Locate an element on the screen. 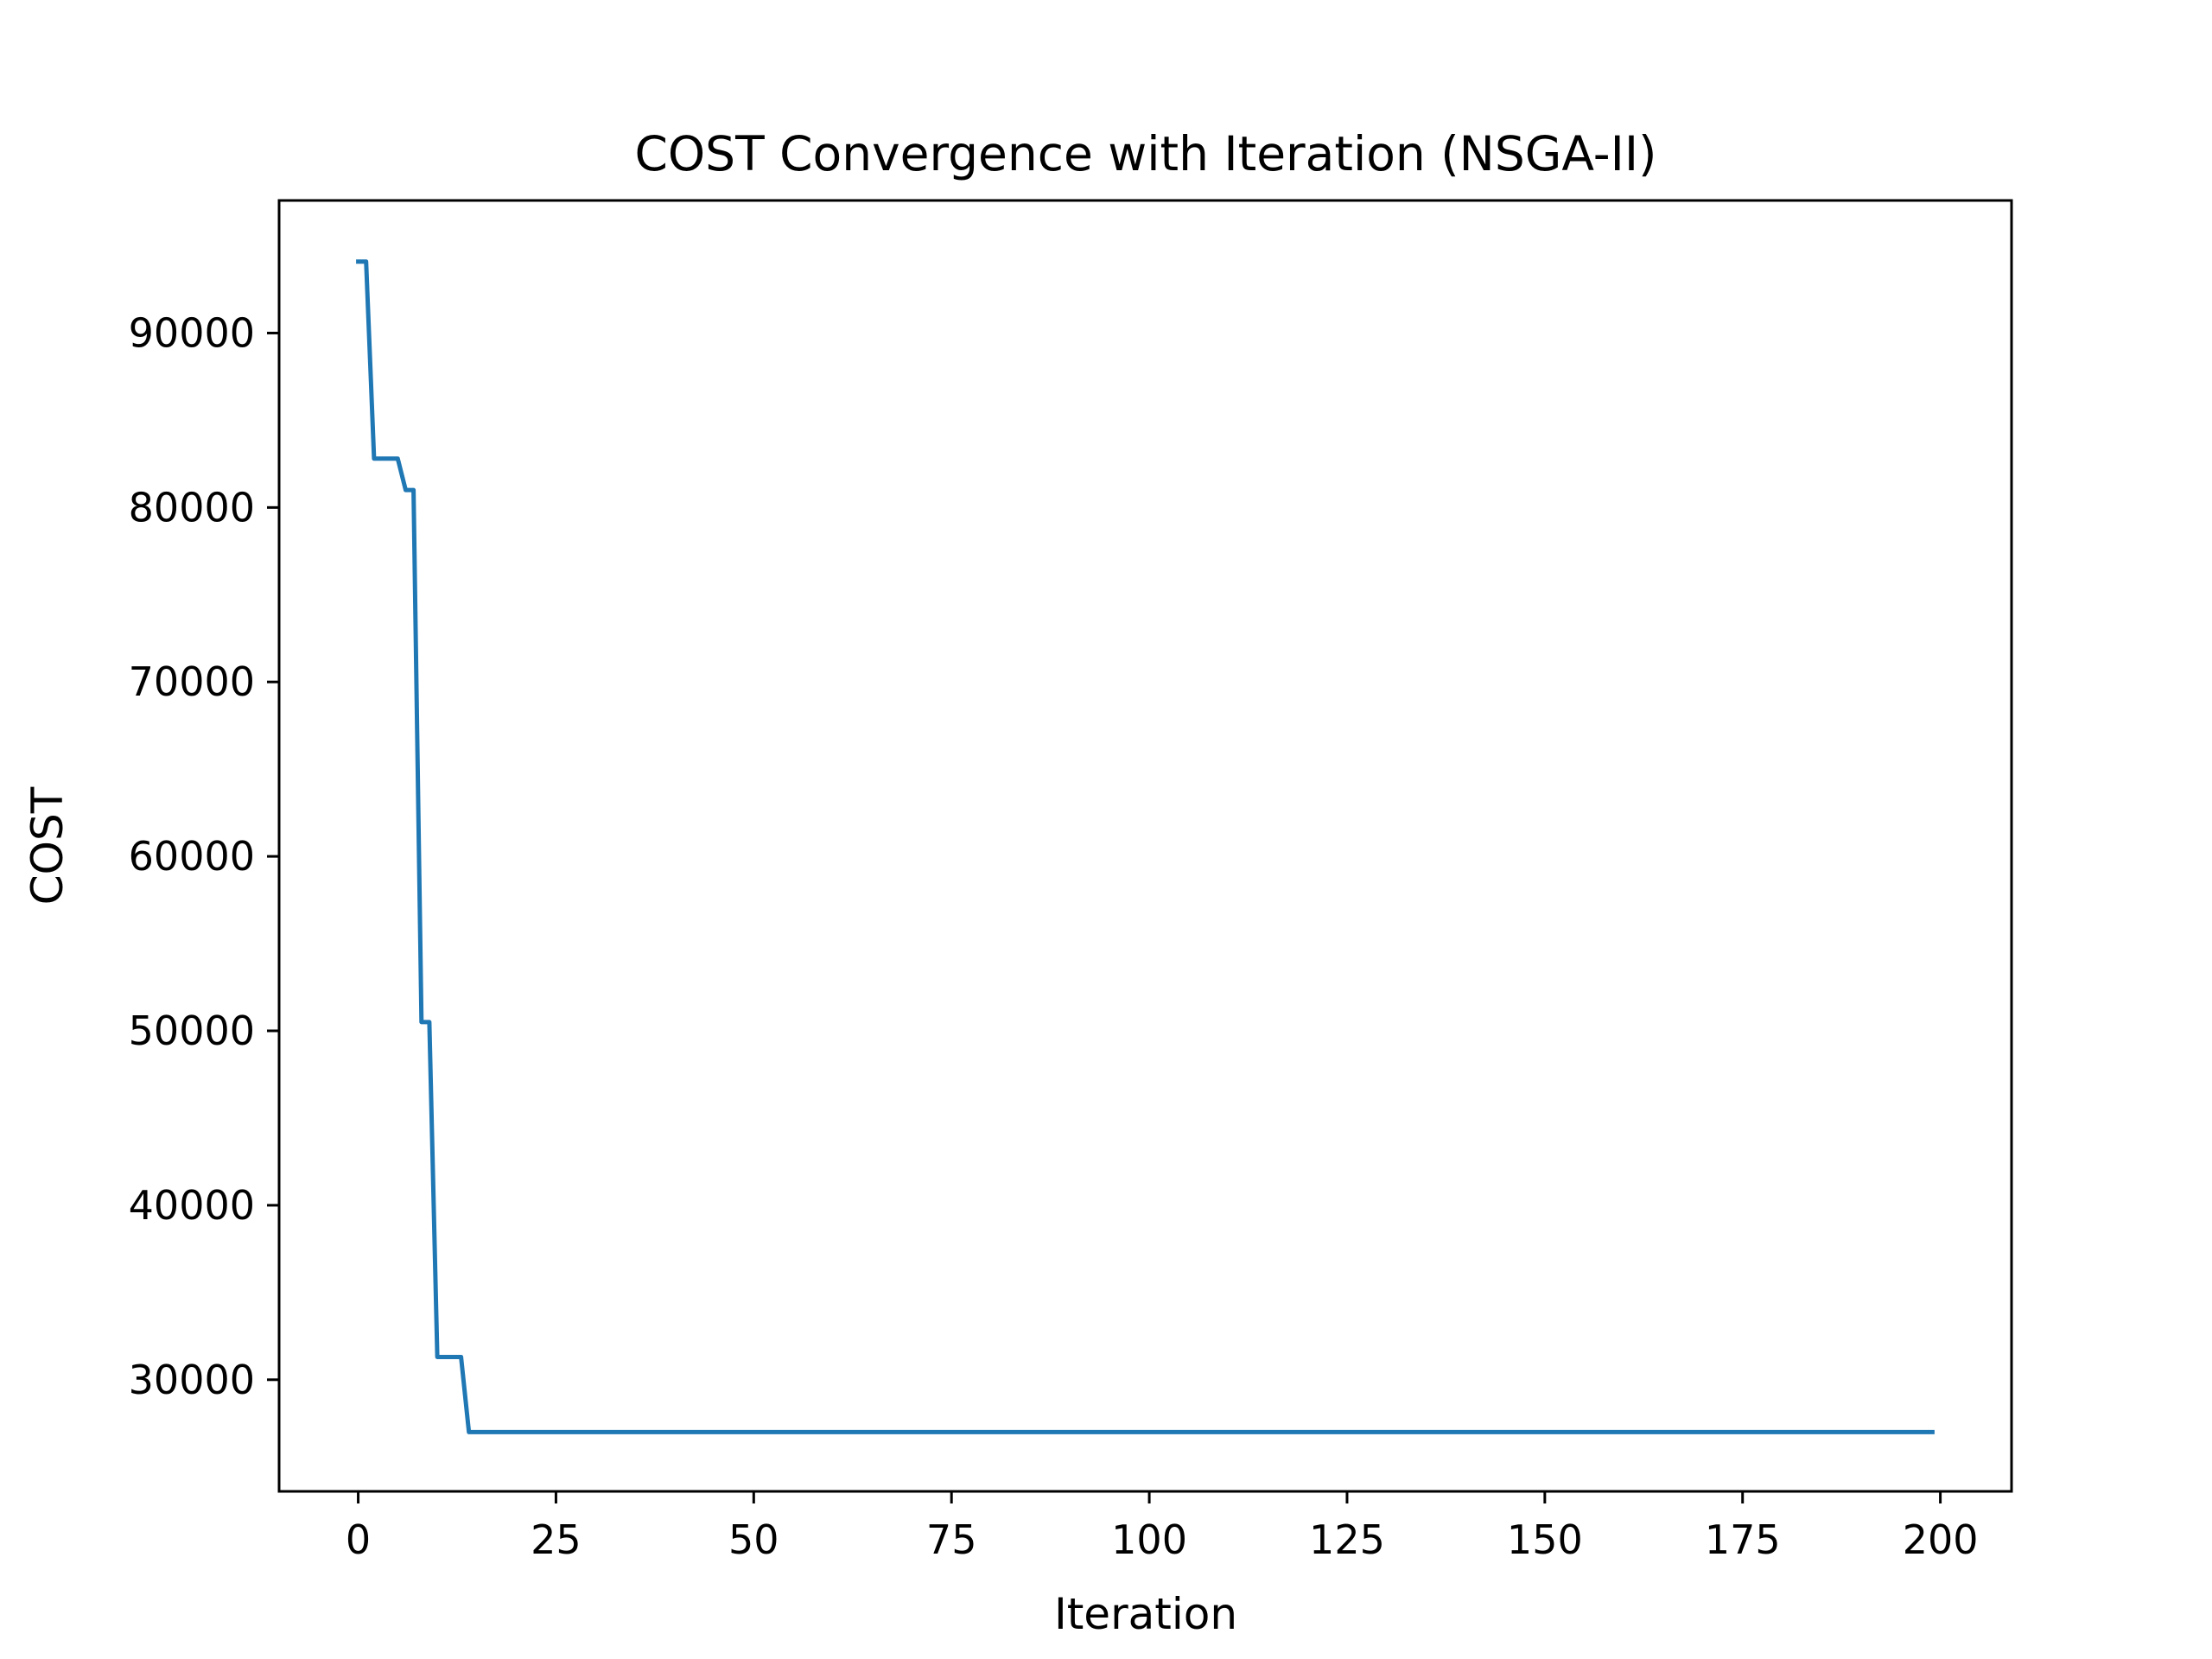 The height and width of the screenshot is (1659, 2212). y-axis: 30000 40000 50000 60000 70000 80000 90000 is located at coordinates (204, 856).